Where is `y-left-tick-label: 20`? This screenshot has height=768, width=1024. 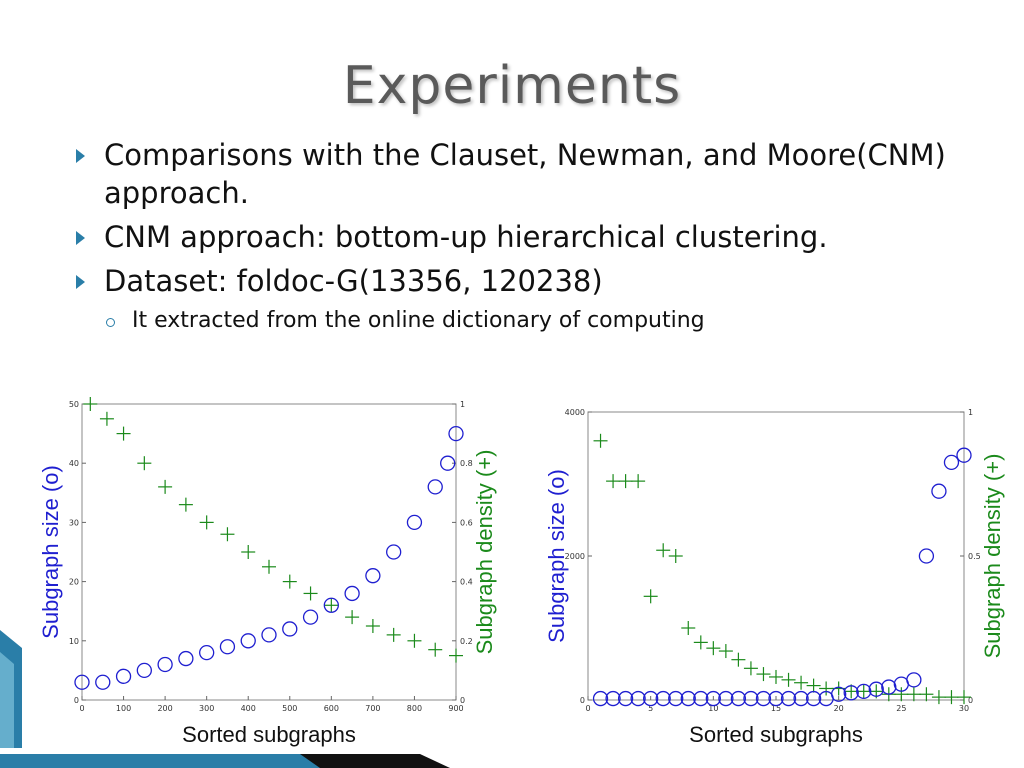 y-left-tick-label: 20 is located at coordinates (74, 582).